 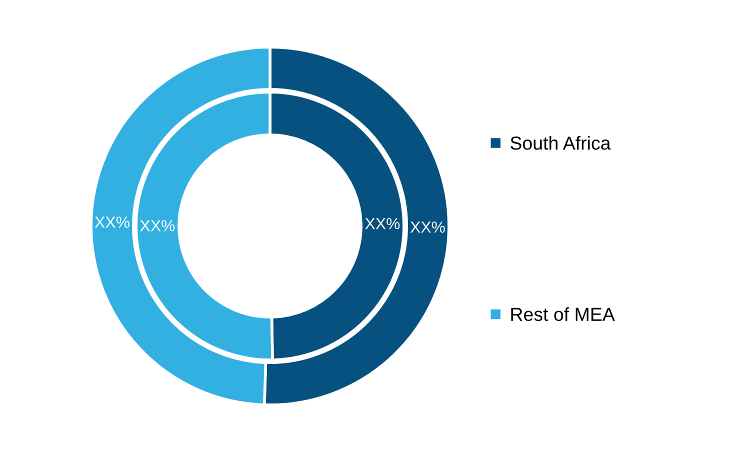 What do you see at coordinates (560, 143) in the screenshot?
I see `legend-label: South Africa` at bounding box center [560, 143].